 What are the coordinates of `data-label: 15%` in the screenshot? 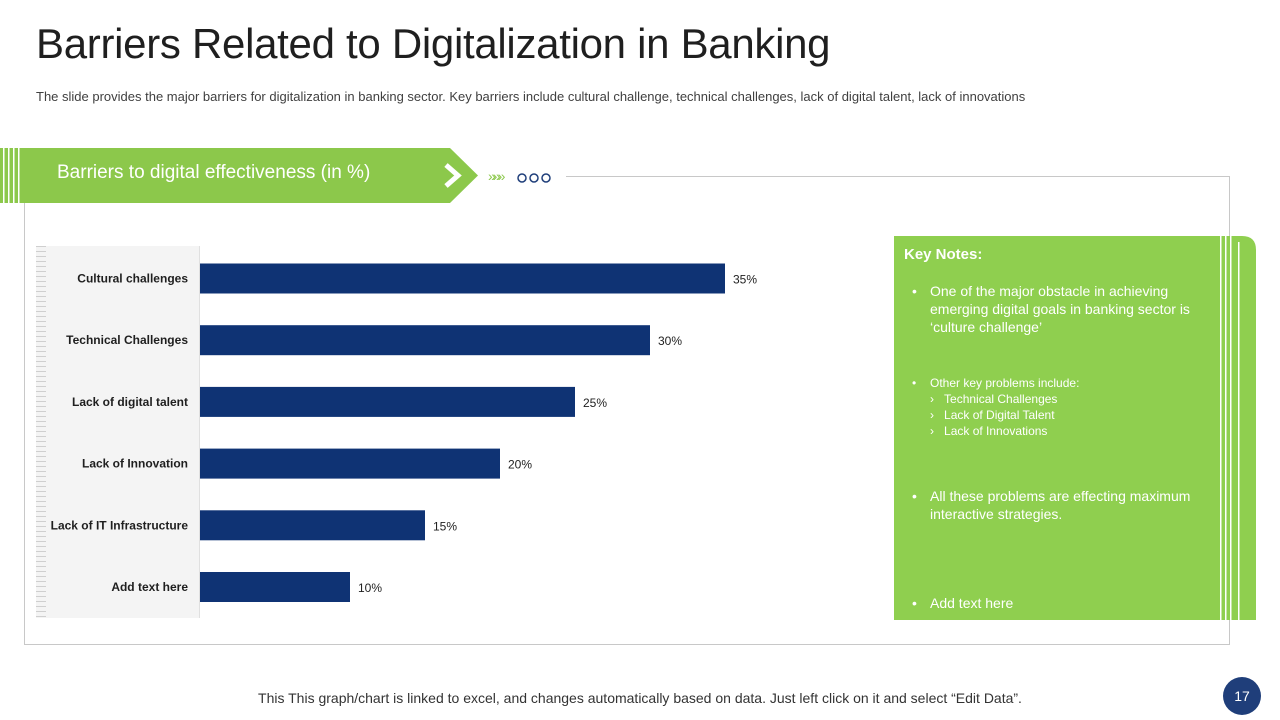 It's located at (445, 526).